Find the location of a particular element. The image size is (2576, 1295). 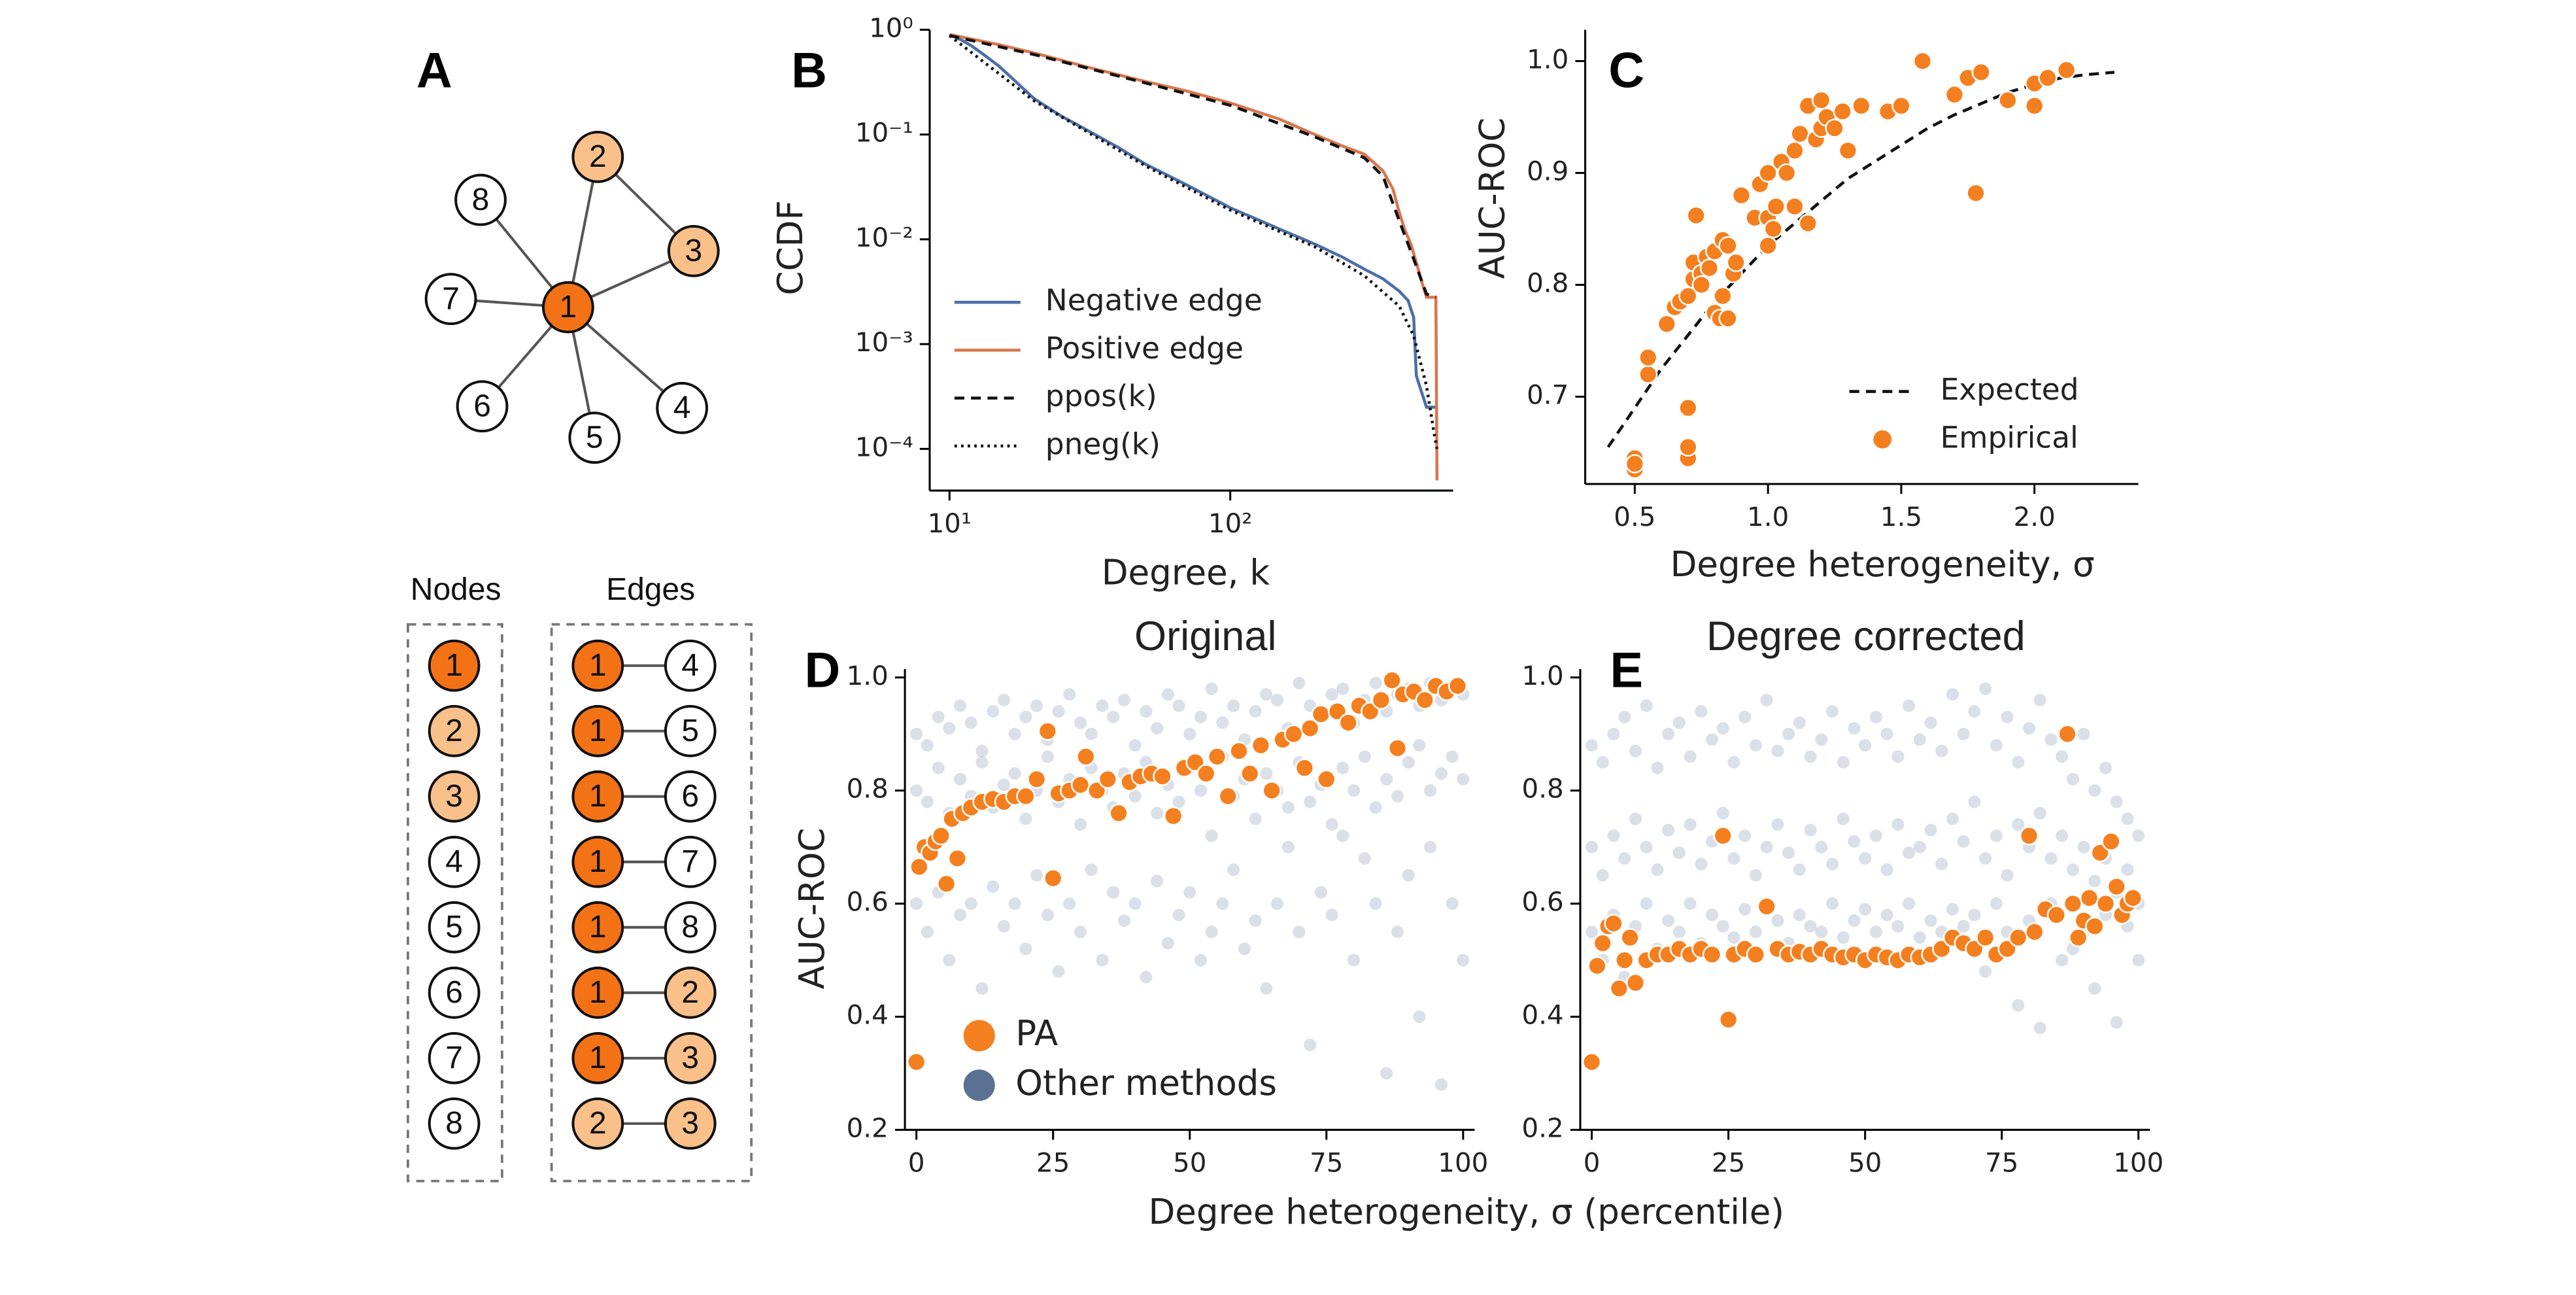

series-line is located at coordinates (1192, 167).